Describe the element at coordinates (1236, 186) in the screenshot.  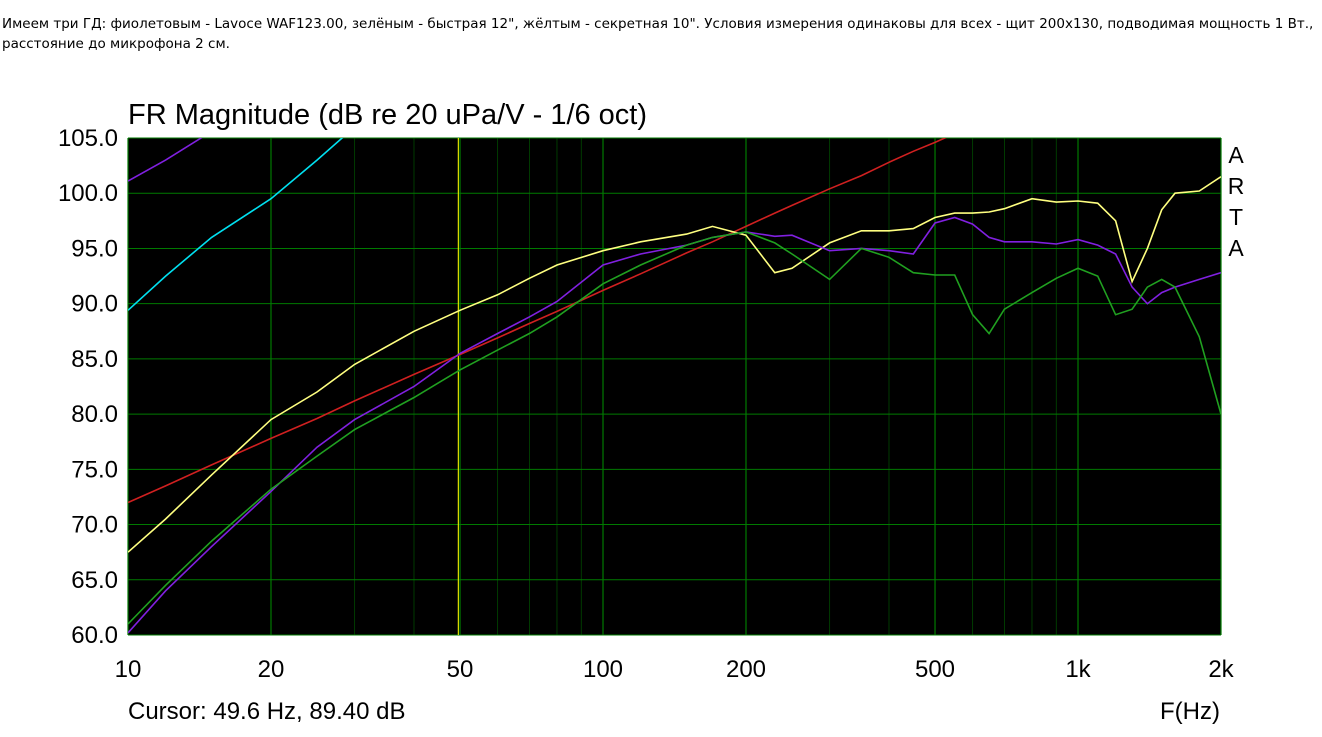
I see `side-label-letter: R` at that location.